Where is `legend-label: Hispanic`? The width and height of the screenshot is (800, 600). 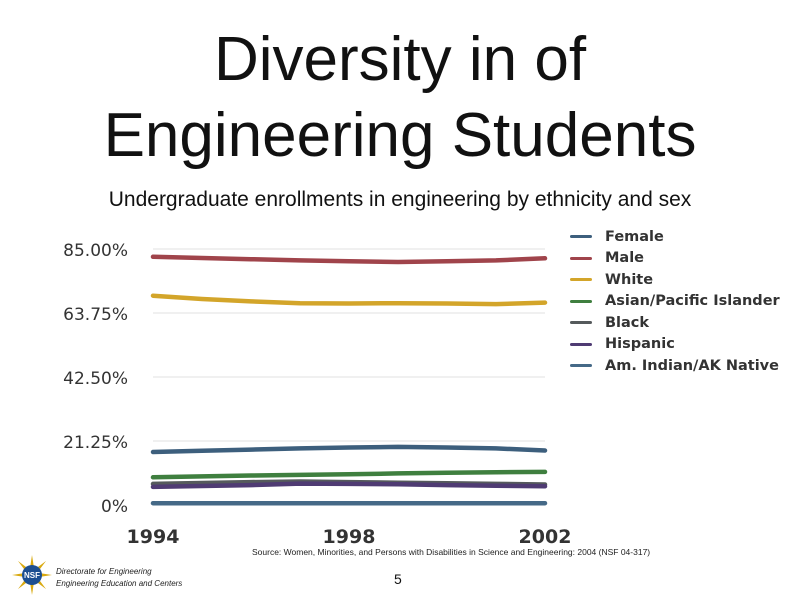
legend-label: Hispanic is located at coordinates (640, 344).